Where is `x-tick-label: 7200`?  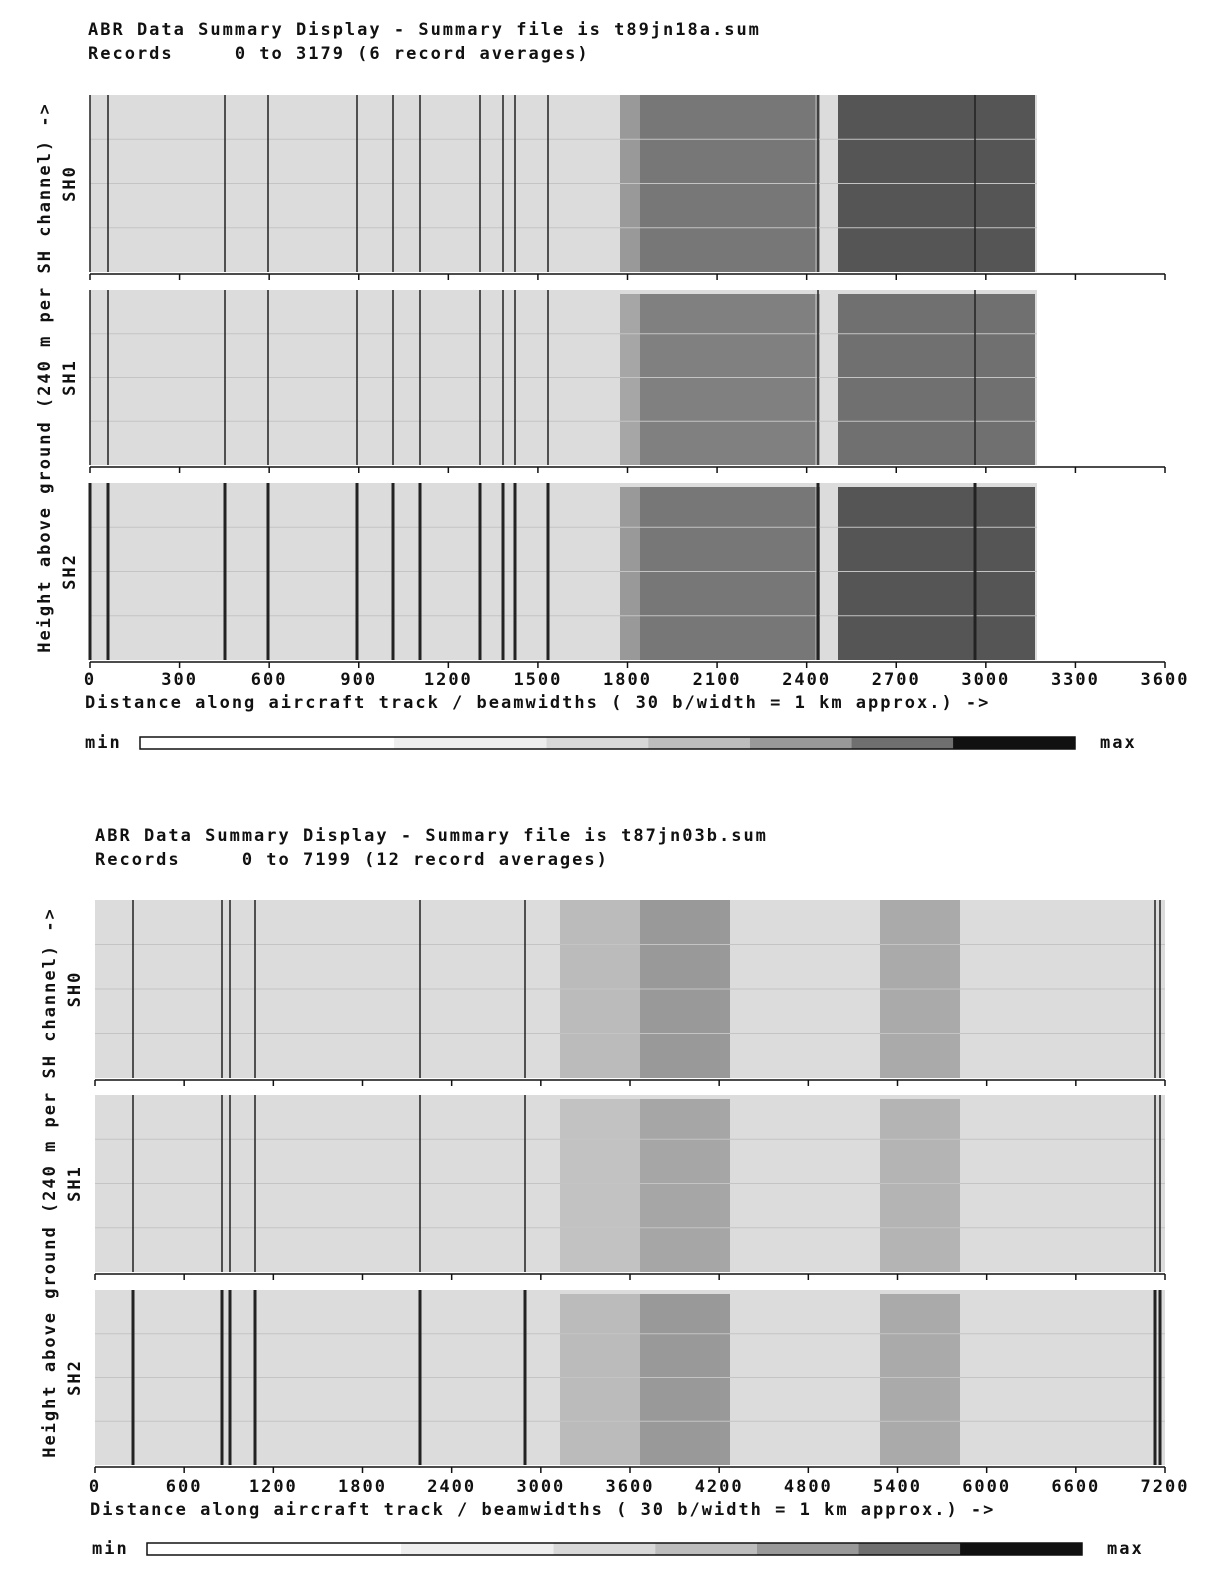
x-tick-label: 7200 is located at coordinates (1165, 1487).